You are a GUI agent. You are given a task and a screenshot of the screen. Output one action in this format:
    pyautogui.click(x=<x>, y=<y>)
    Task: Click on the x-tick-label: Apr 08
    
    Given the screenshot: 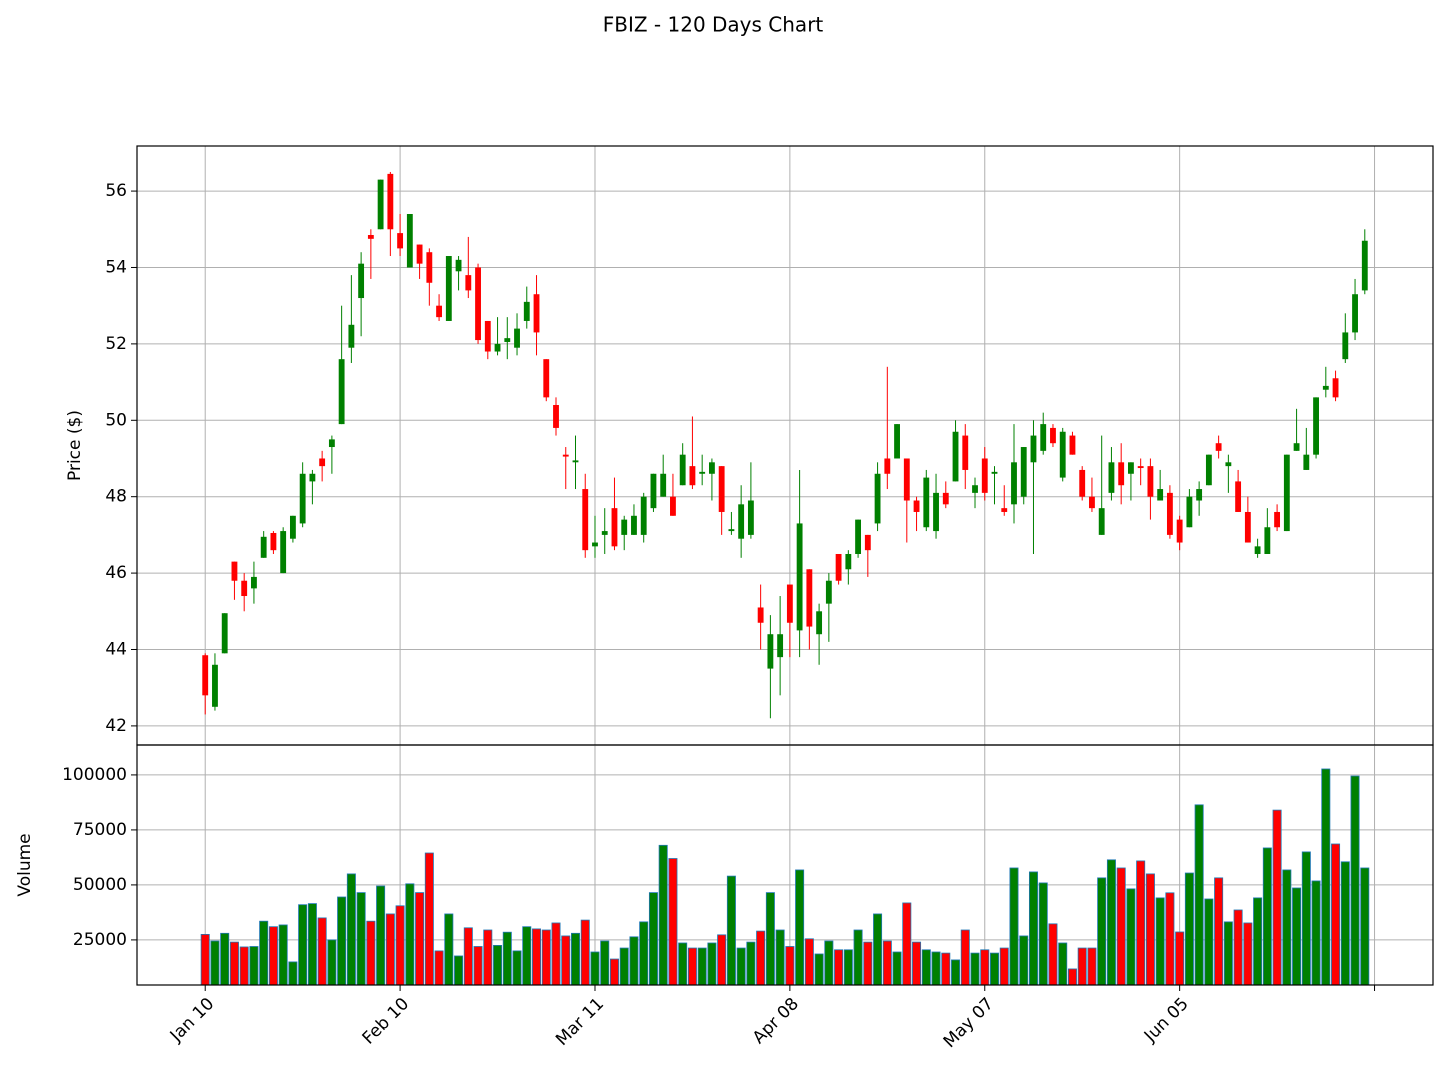 What is the action you would take?
    pyautogui.click(x=776, y=1021)
    